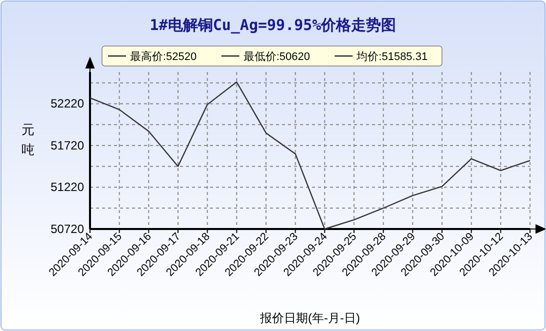 The image size is (546, 331). Describe the element at coordinates (67, 103) in the screenshot. I see `y-tick-label: 52220` at that location.